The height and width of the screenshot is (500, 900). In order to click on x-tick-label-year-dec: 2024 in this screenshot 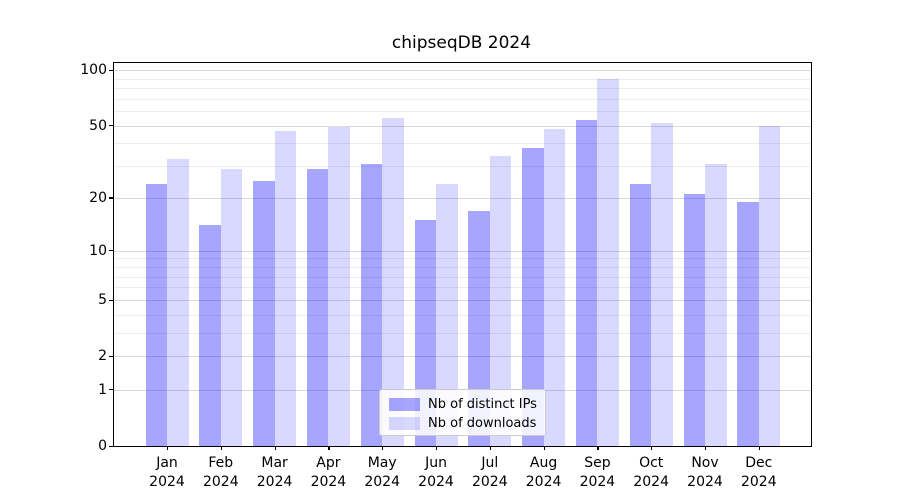, I will do `click(758, 482)`.